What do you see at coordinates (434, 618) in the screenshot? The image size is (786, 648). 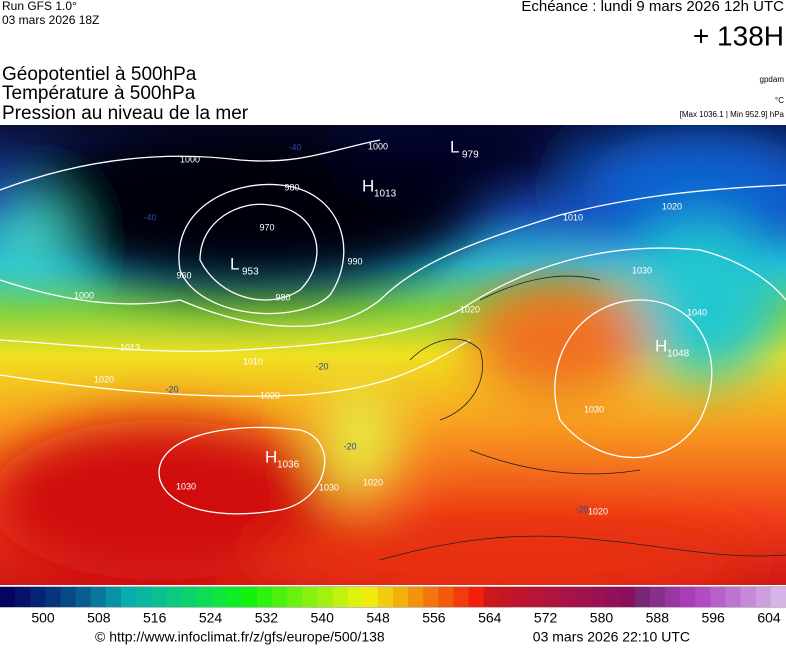 I see `colorbar-tick-label: 556` at bounding box center [434, 618].